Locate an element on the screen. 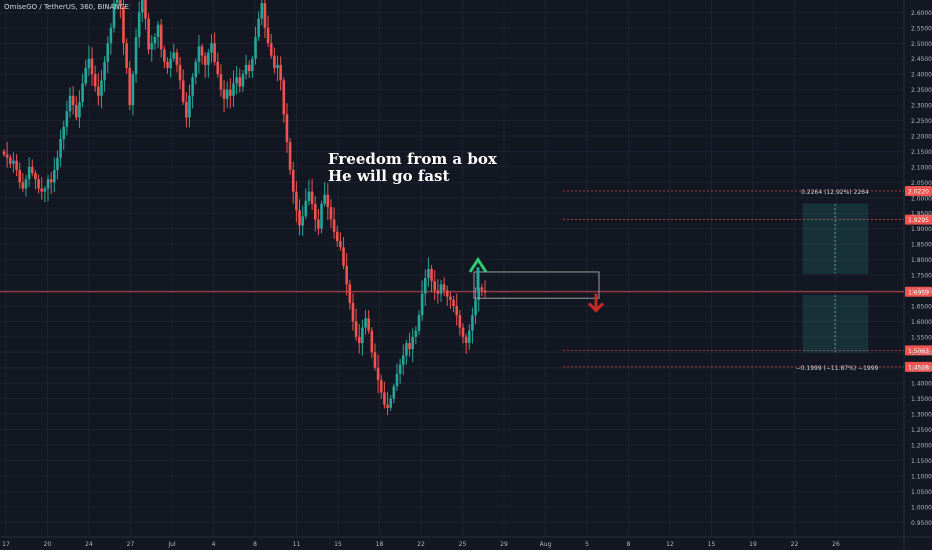 This screenshot has width=932, height=550. annotation-line-2: He will go fast is located at coordinates (389, 176).